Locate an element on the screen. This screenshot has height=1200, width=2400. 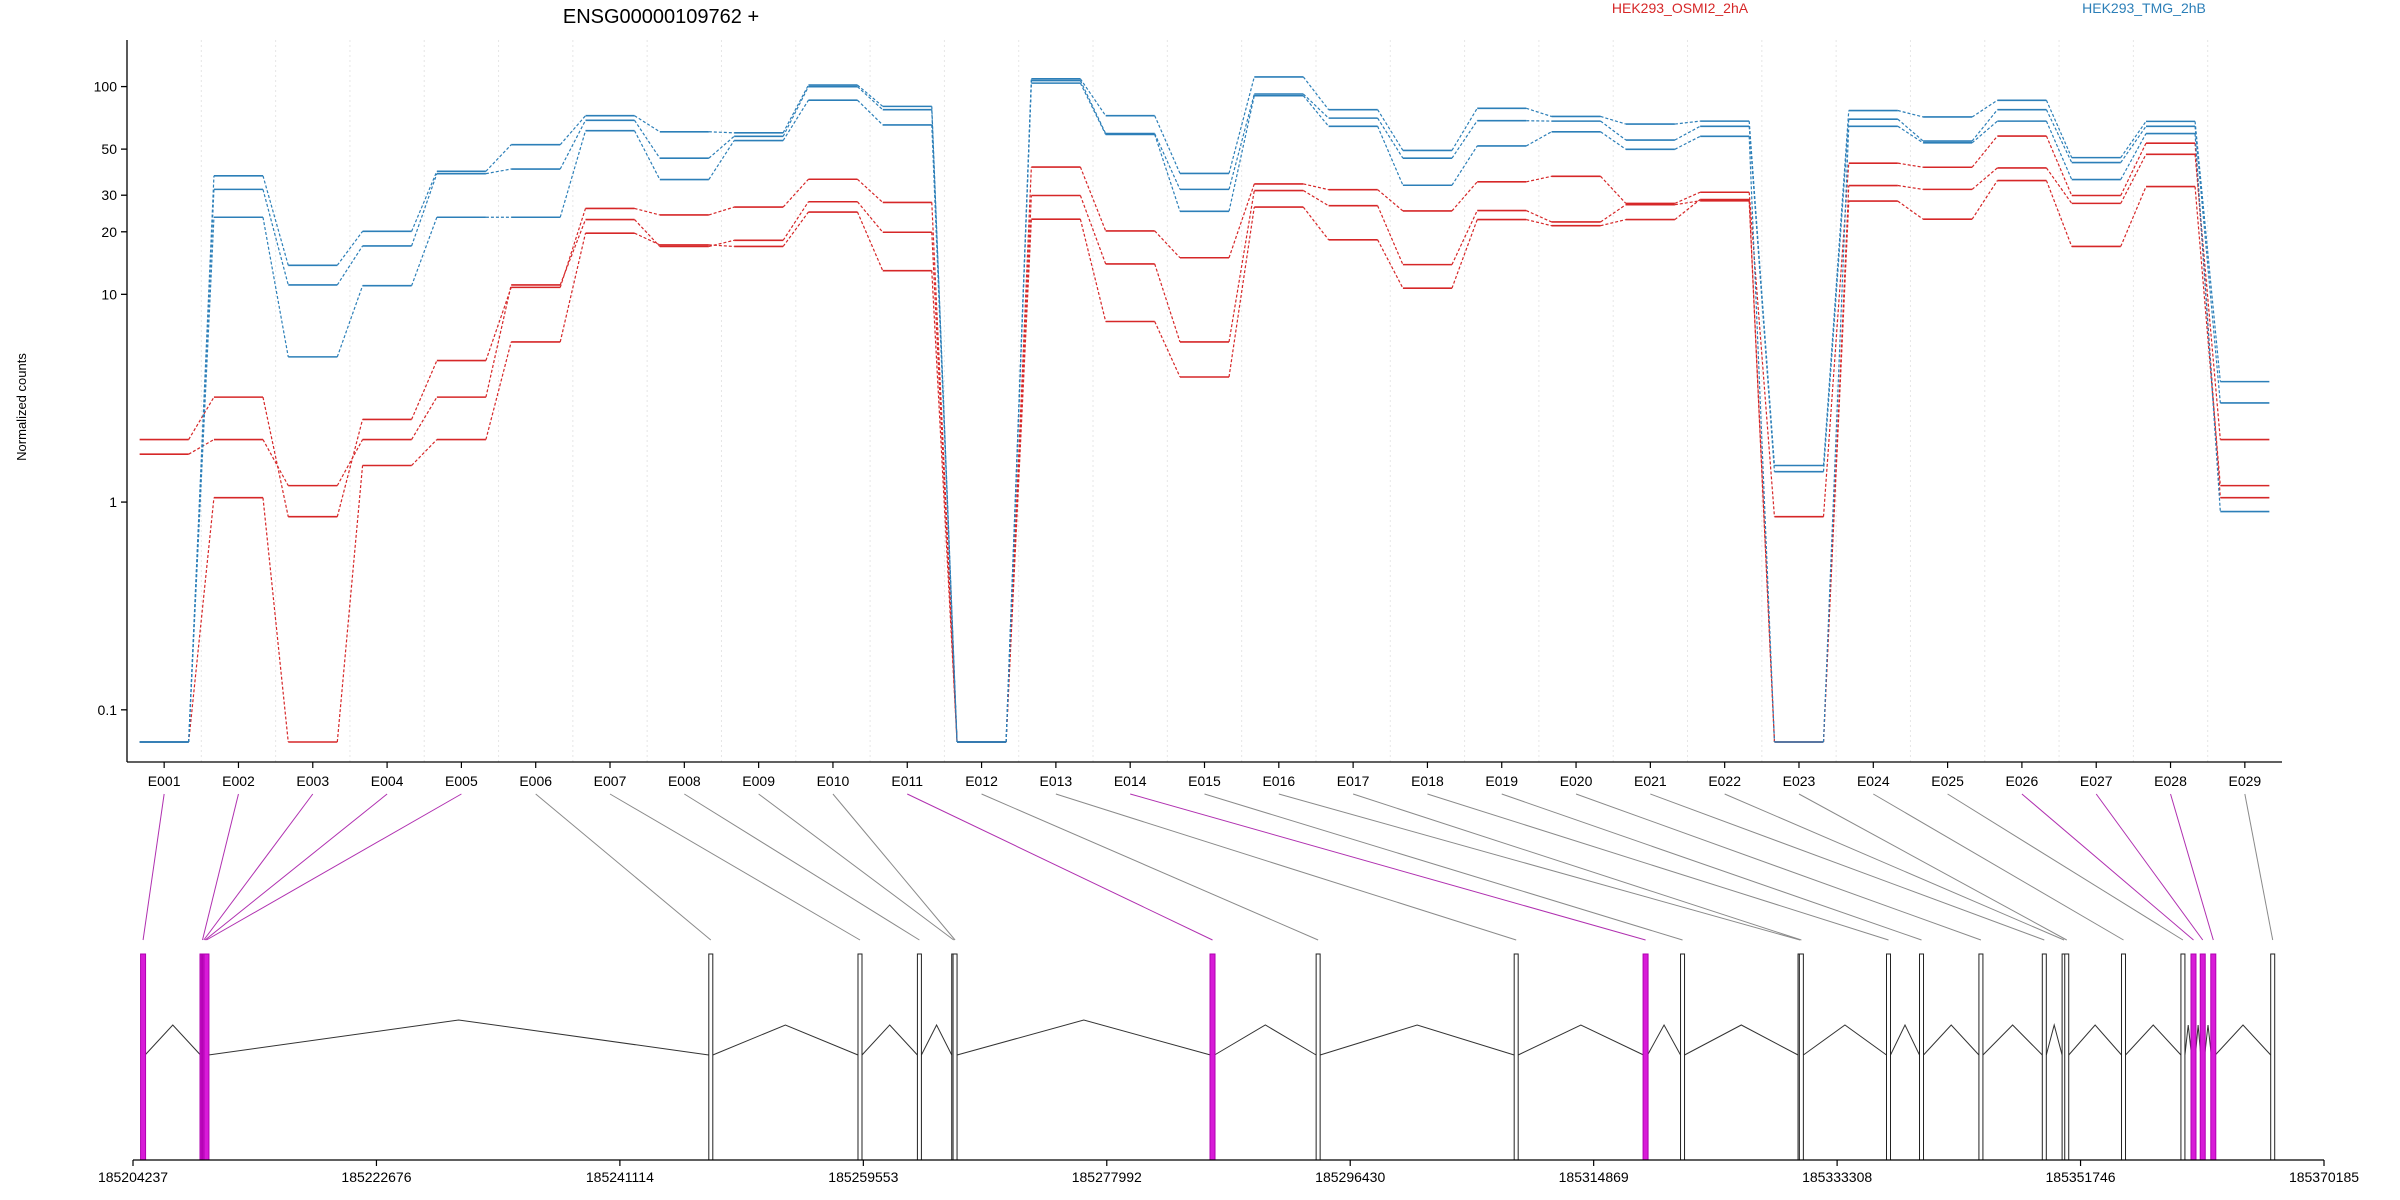
x-tick-label: E022 is located at coordinates (1724, 781).